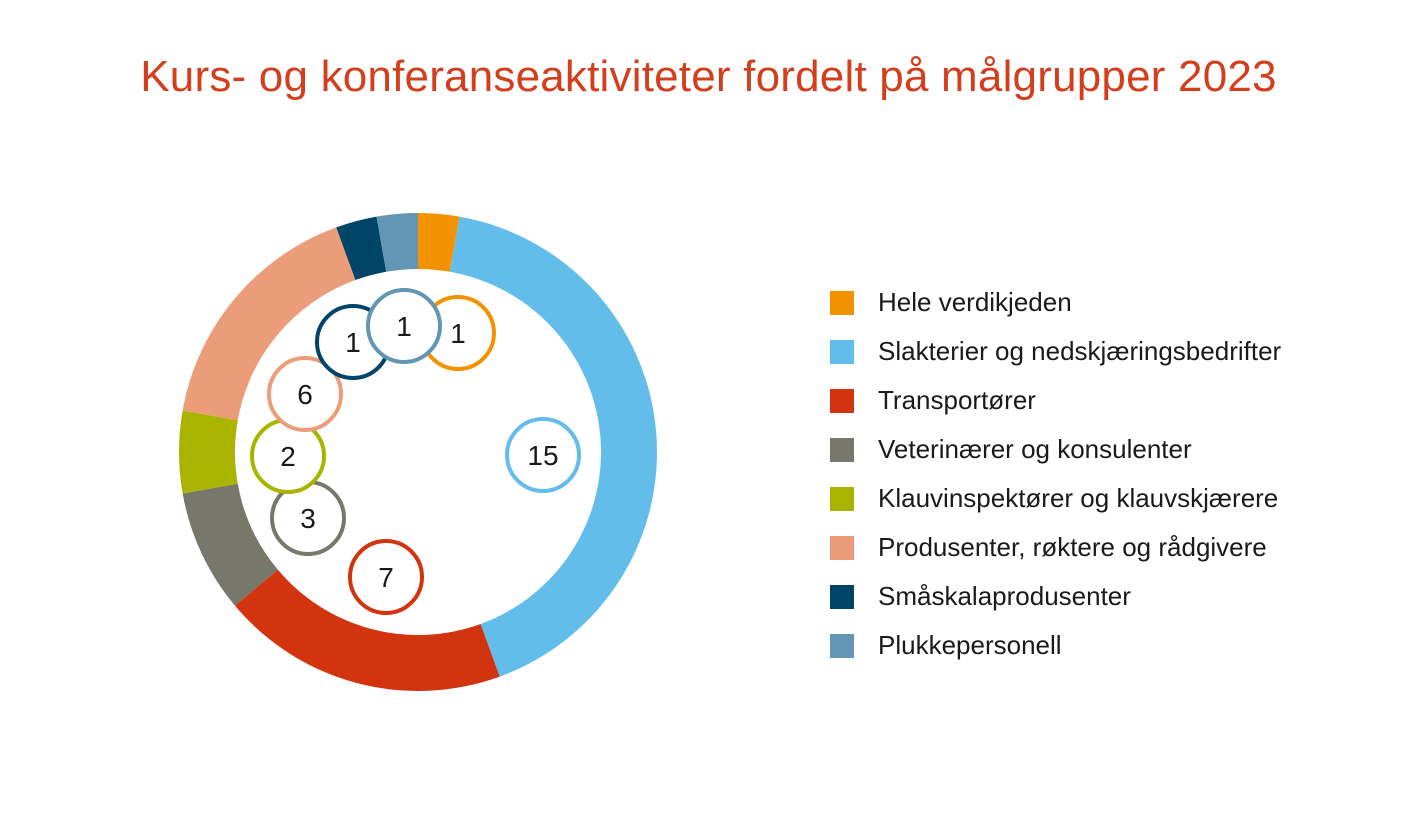 Image resolution: width=1417 pixels, height=827 pixels. I want to click on legend-item: Småskalaprodusenter, so click(1055, 596).